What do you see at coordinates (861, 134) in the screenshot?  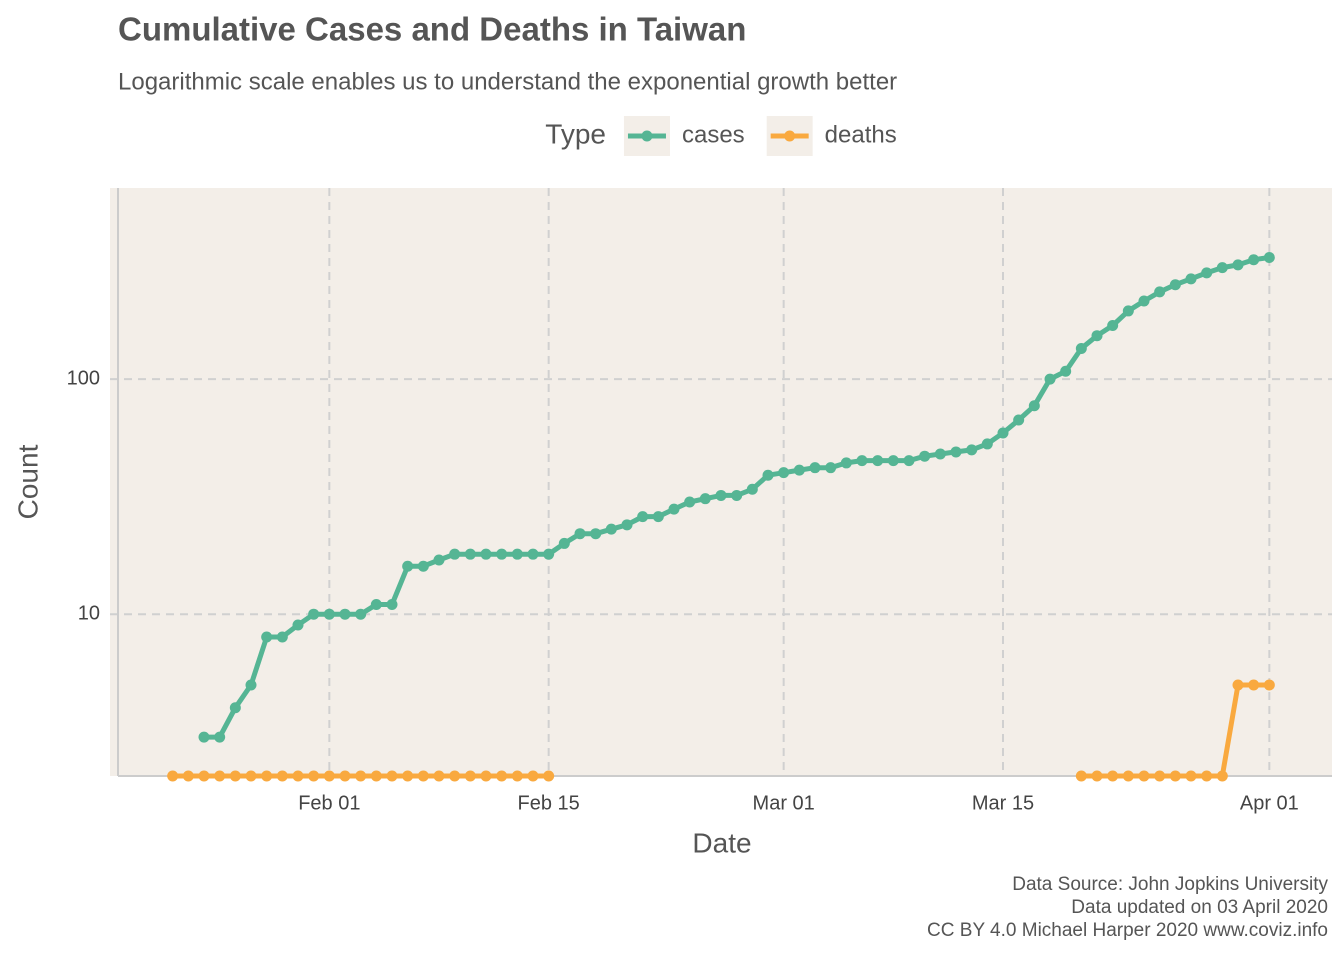 I see `legend-label: deaths` at bounding box center [861, 134].